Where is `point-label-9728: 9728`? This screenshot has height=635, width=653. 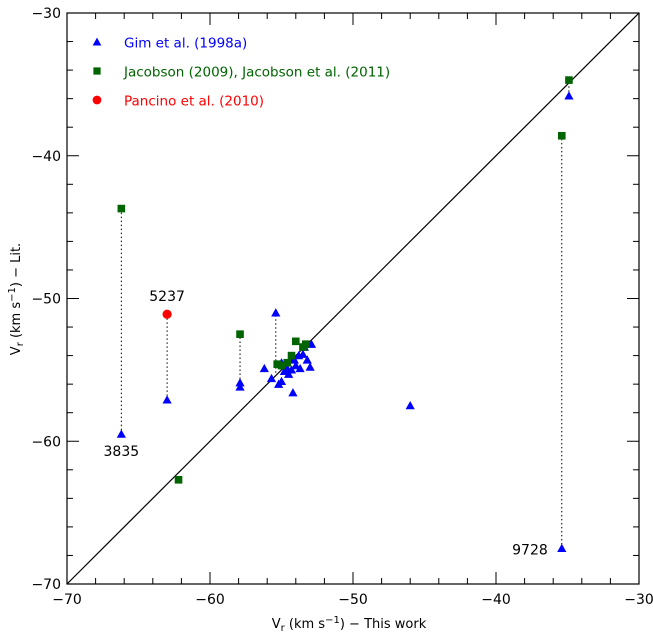 point-label-9728: 9728 is located at coordinates (530, 550).